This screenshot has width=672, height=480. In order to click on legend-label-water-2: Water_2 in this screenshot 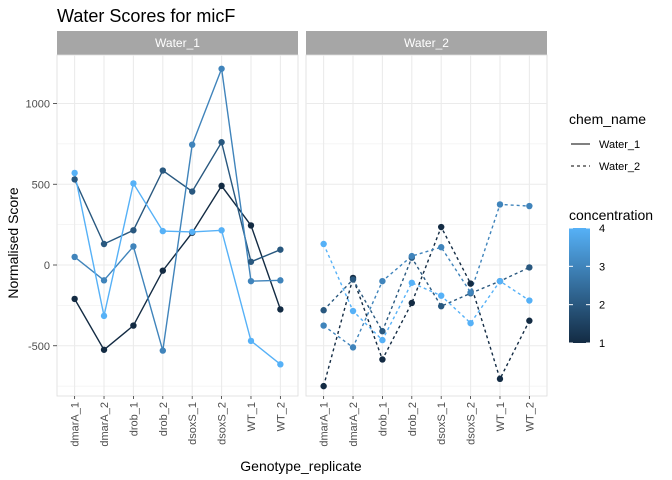, I will do `click(619, 167)`.